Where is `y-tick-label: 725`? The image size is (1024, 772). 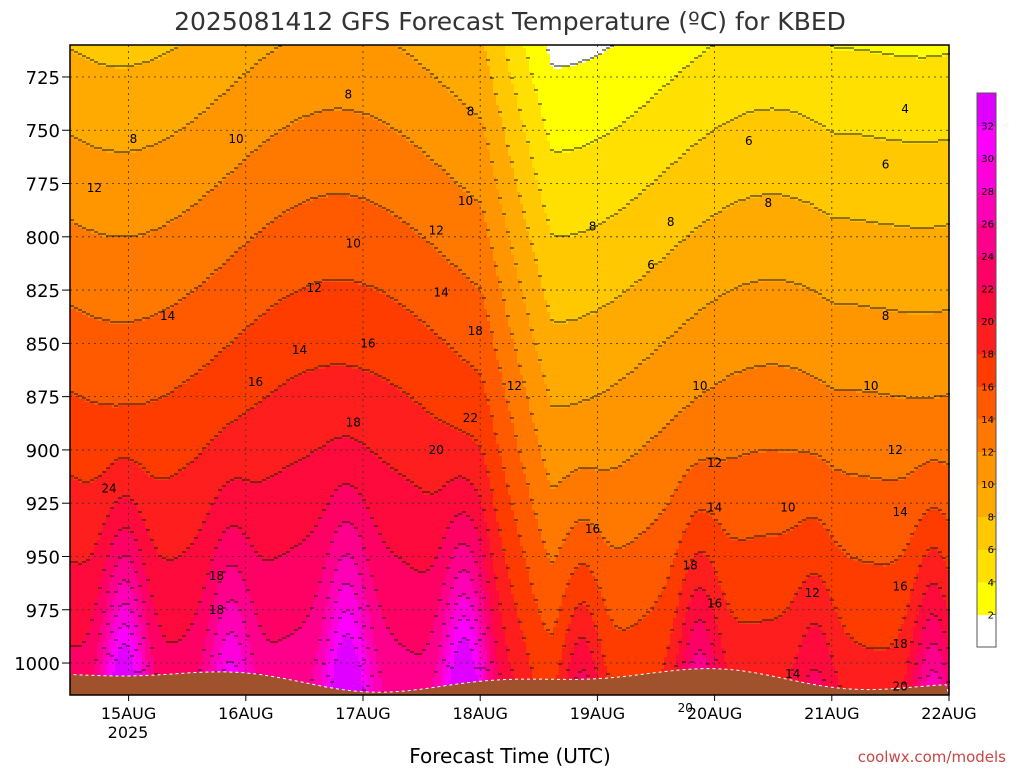
y-tick-label: 725 is located at coordinates (43, 78).